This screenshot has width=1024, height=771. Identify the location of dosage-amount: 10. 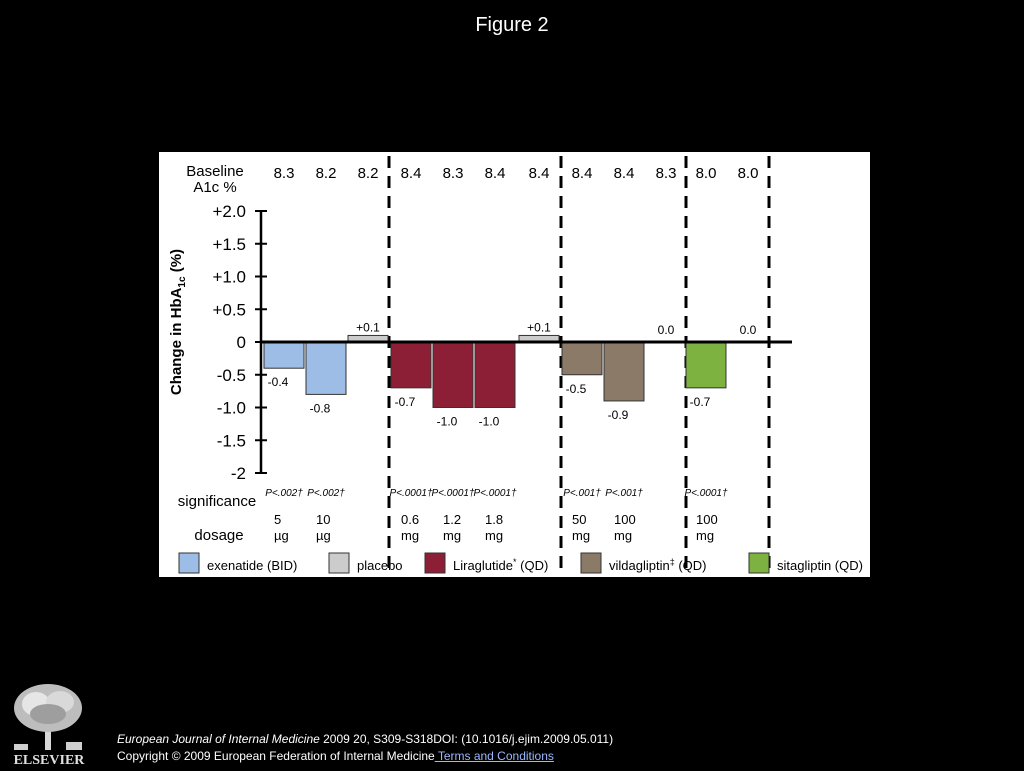
(323, 519).